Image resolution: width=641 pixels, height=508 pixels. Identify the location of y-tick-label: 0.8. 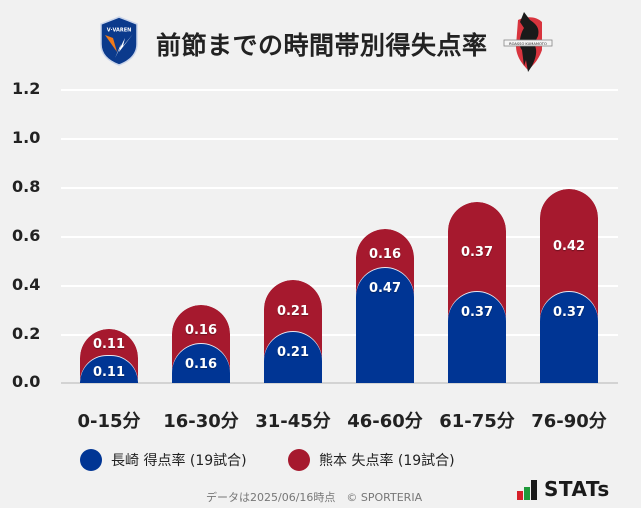
(26, 186).